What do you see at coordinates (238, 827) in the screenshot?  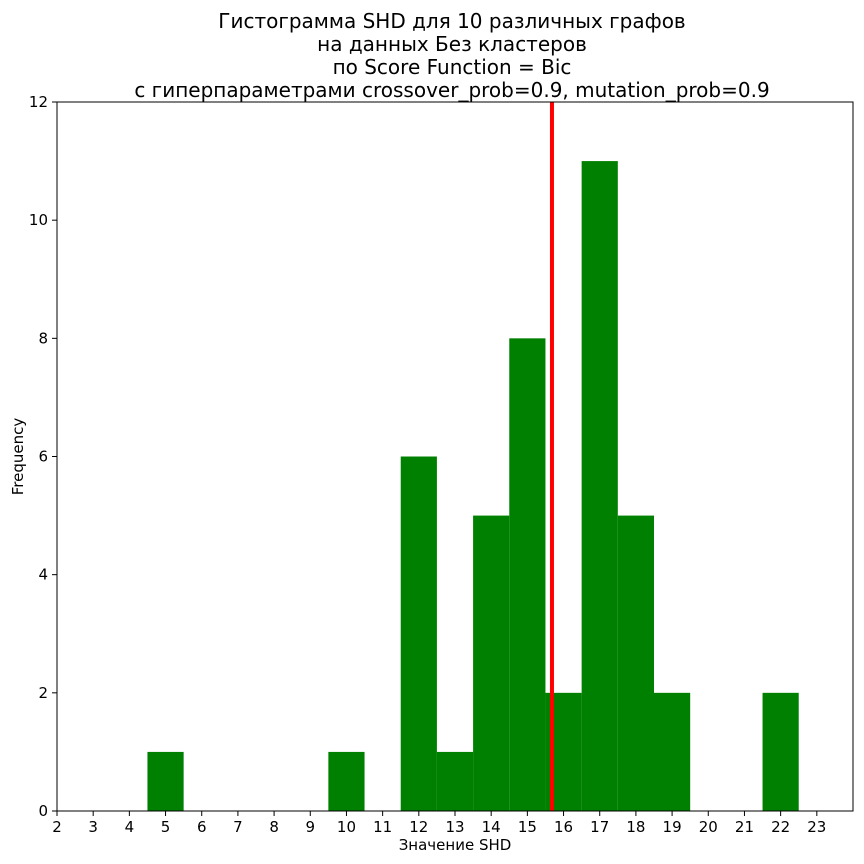 I see `x-tick-label: 7` at bounding box center [238, 827].